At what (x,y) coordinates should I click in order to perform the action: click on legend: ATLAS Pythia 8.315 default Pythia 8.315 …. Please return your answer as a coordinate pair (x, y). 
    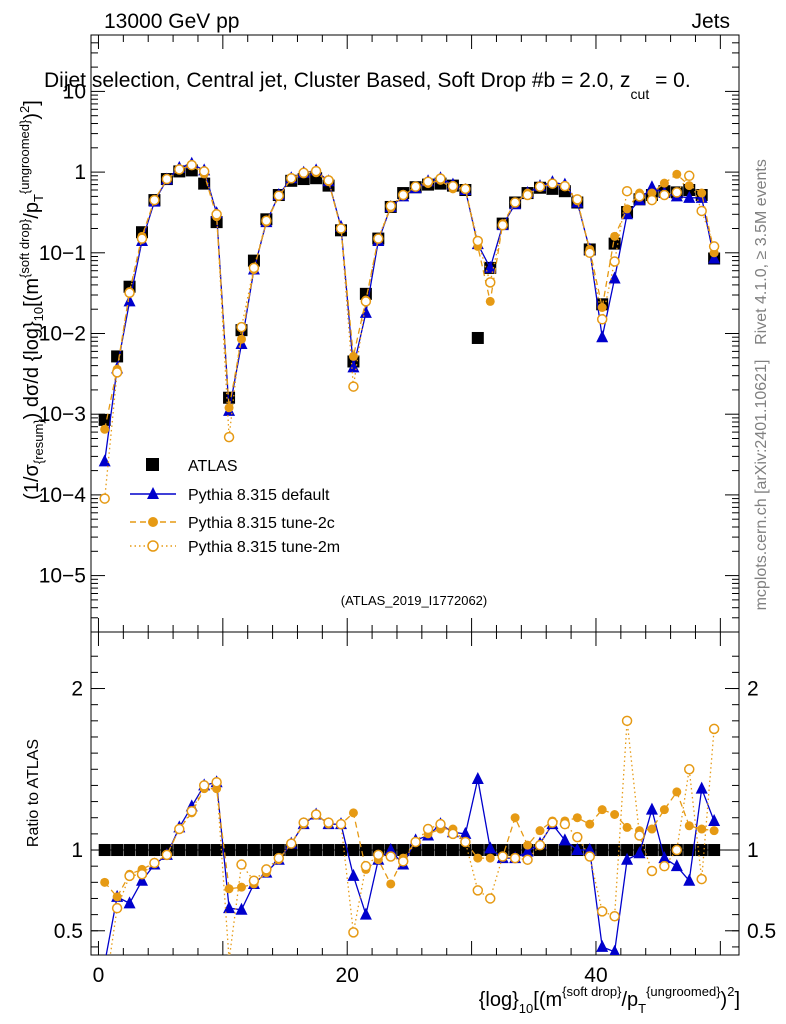
    Looking at the image, I should click on (235, 507).